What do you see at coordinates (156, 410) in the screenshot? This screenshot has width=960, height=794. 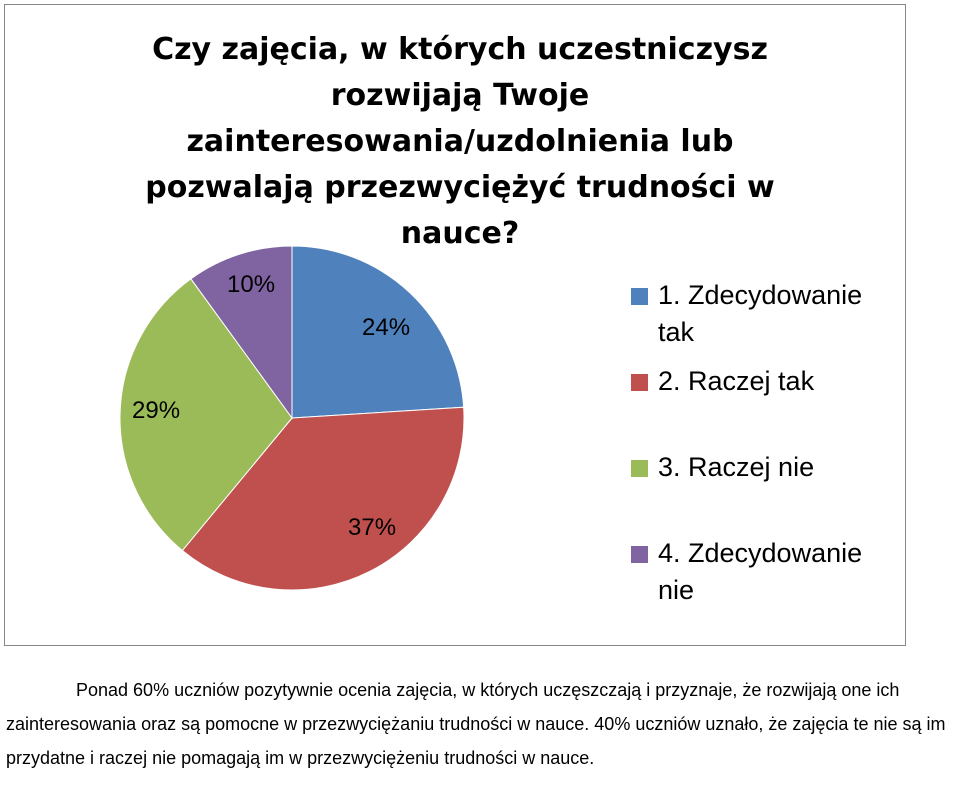 I see `slice-label-3: 29%` at bounding box center [156, 410].